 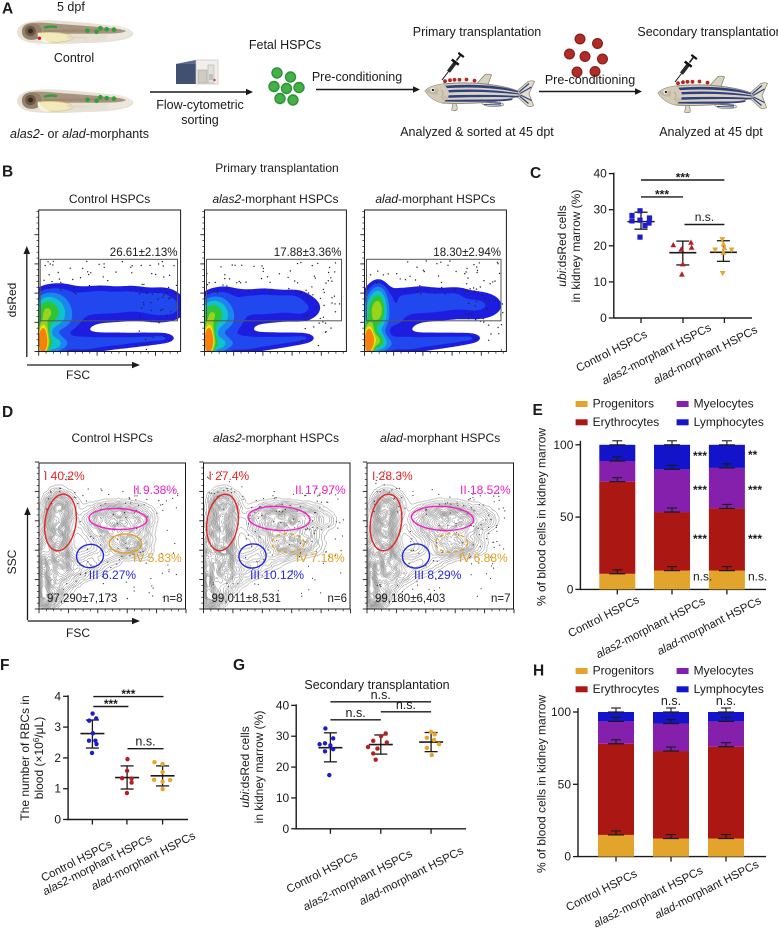 I want to click on svg-text: I 28.3%, so click(x=392, y=476).